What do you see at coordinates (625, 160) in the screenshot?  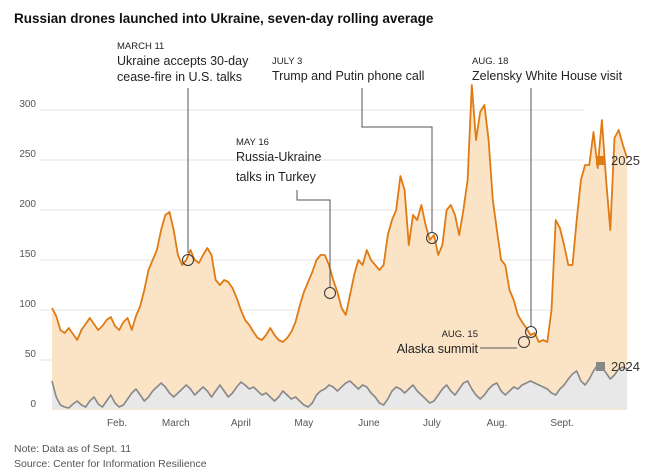 I see `legend-label: 2025` at bounding box center [625, 160].